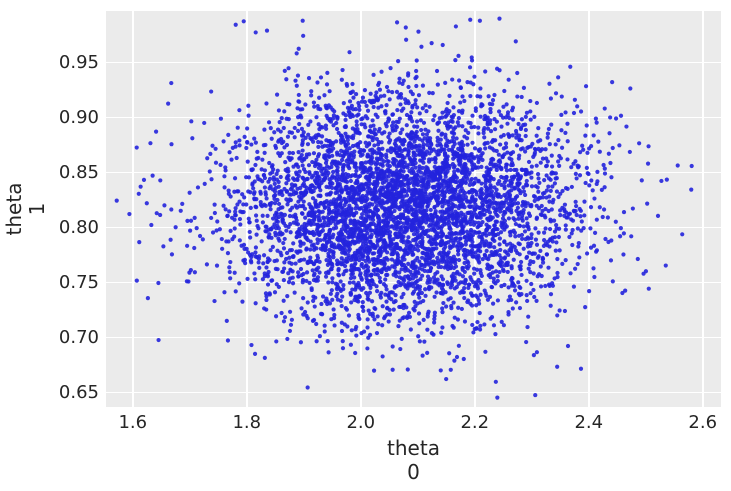  Describe the element at coordinates (703, 422) in the screenshot. I see `x-tick-label: 2.6` at that location.